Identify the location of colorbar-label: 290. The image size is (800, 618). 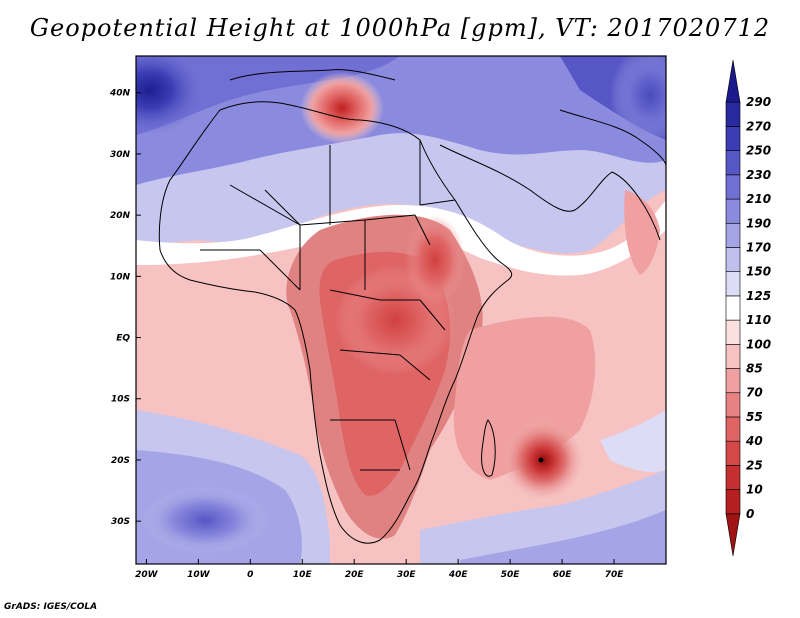
(758, 102).